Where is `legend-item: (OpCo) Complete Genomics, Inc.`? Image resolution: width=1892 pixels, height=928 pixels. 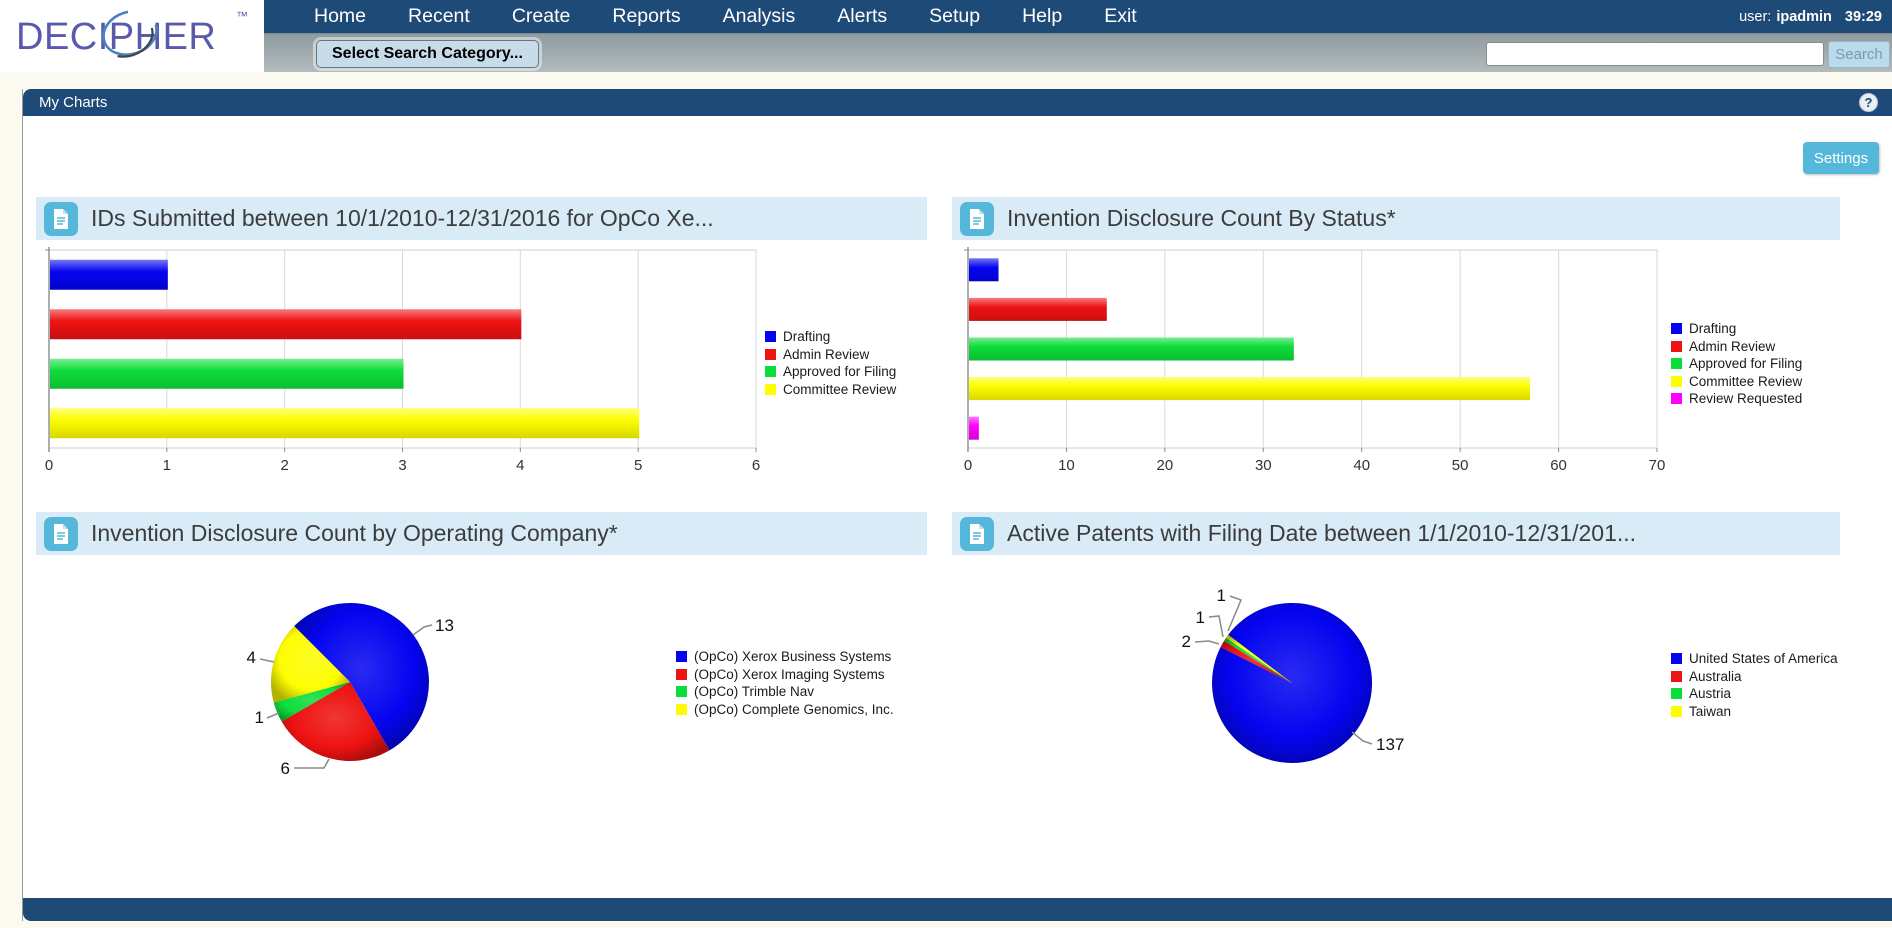 legend-item: (OpCo) Complete Genomics, Inc. is located at coordinates (785, 710).